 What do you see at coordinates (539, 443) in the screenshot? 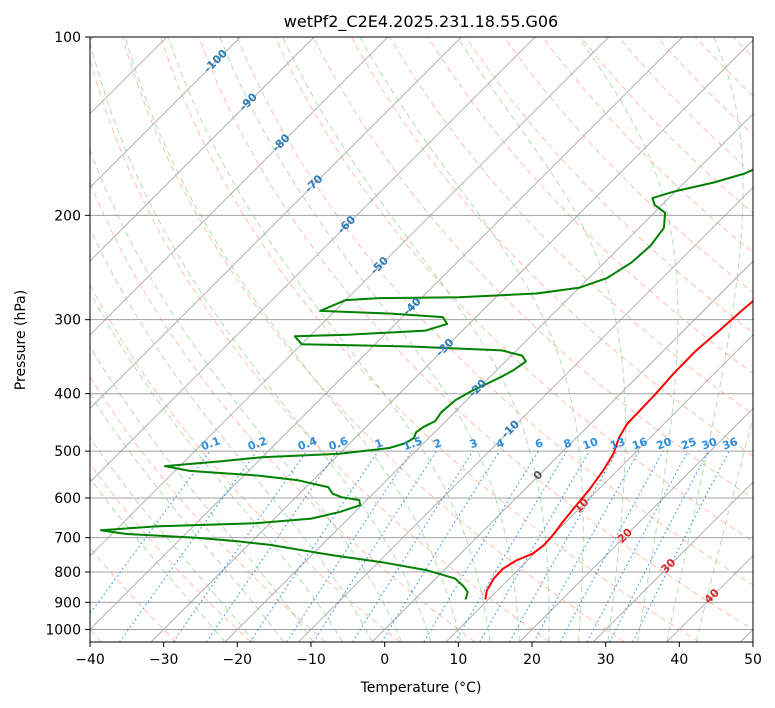
I see `mixing-ratio-label: 6` at bounding box center [539, 443].